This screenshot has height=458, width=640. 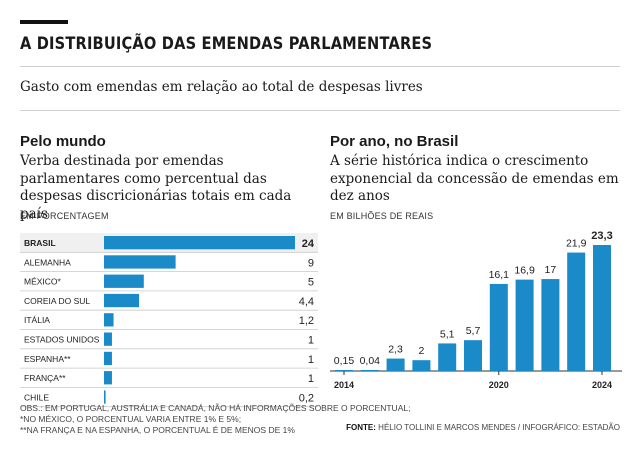 What do you see at coordinates (63, 141) in the screenshot?
I see `left-panel-heading: Pelo mundo` at bounding box center [63, 141].